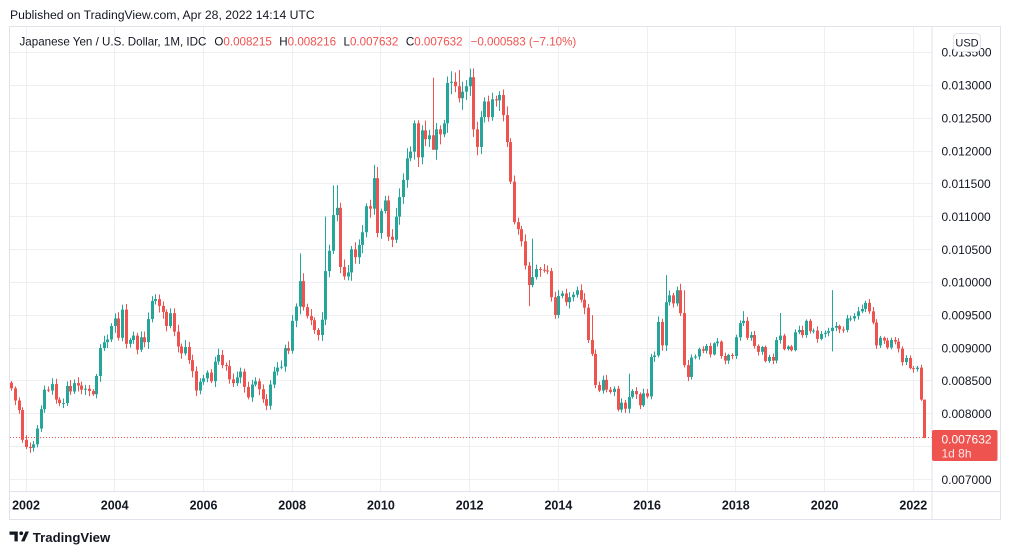 This screenshot has width=1012, height=555. What do you see at coordinates (967, 480) in the screenshot?
I see `svg-text: 0.007000` at bounding box center [967, 480].